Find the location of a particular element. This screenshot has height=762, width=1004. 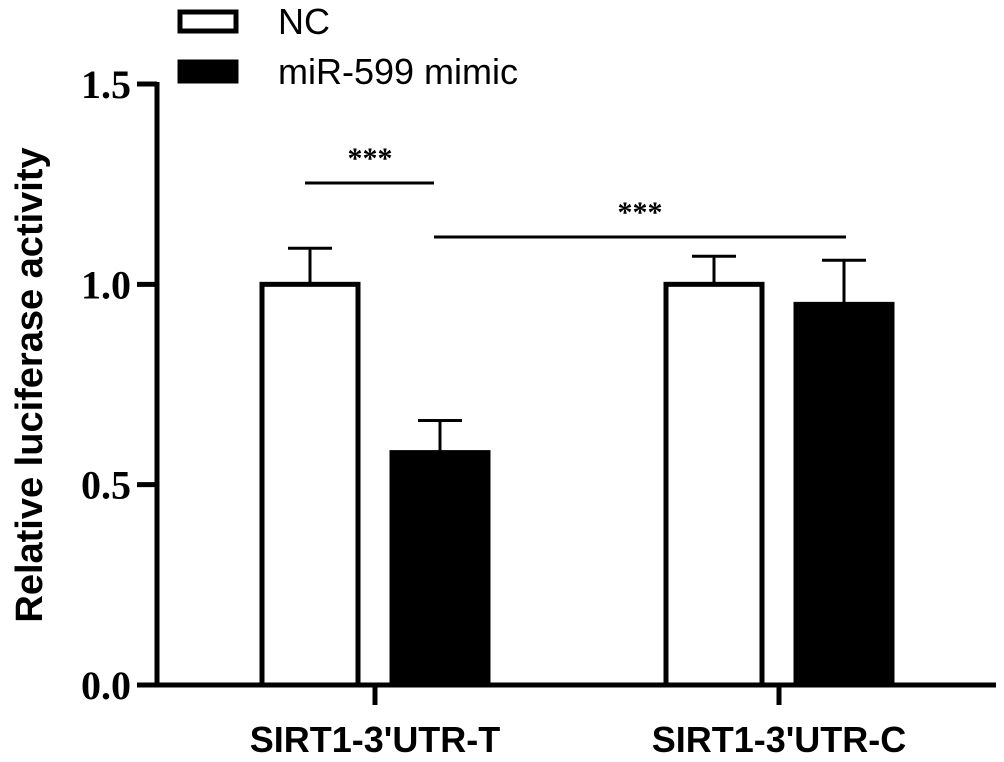

legend-label: NC is located at coordinates (304, 21).